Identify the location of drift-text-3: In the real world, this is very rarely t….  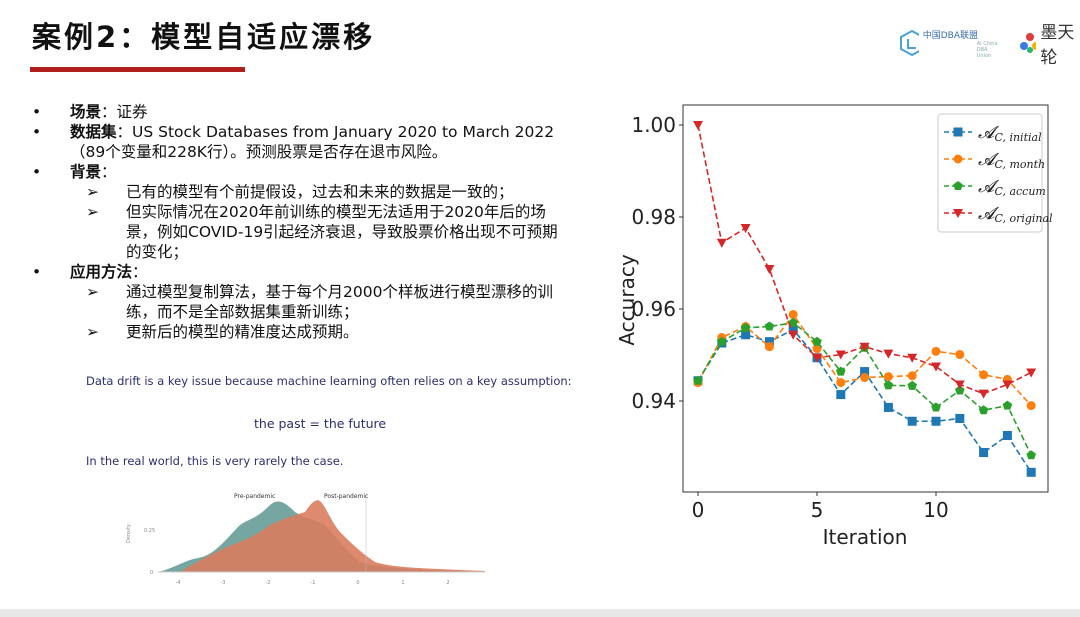
(215, 461).